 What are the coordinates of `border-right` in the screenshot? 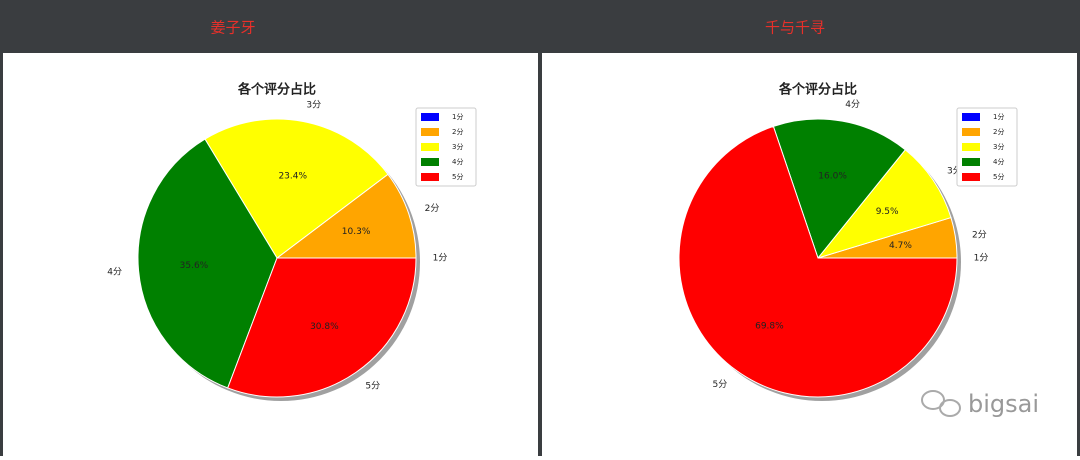 It's located at (1078, 228).